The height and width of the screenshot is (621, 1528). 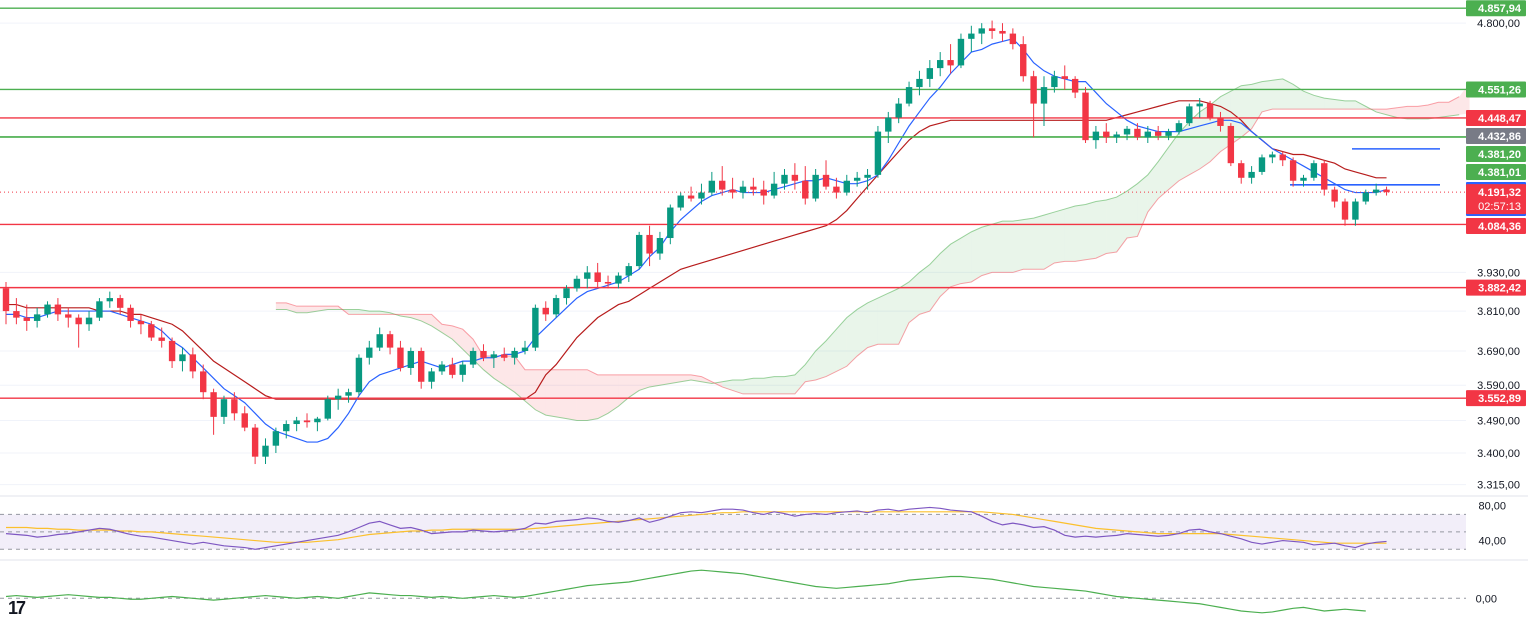 I want to click on price-tick-label: 3.690,00, so click(x=1498, y=352).